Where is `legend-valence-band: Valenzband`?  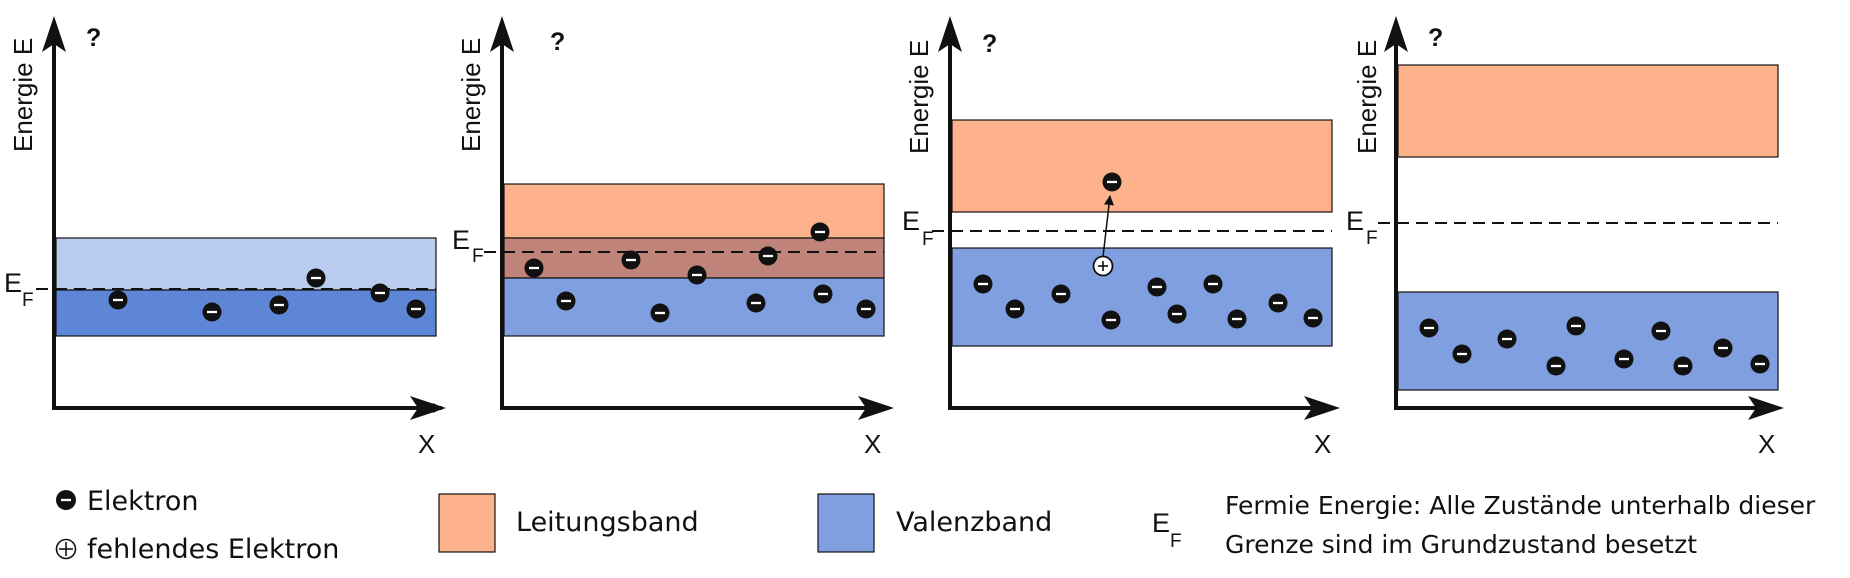 legend-valence-band: Valenzband is located at coordinates (934, 523).